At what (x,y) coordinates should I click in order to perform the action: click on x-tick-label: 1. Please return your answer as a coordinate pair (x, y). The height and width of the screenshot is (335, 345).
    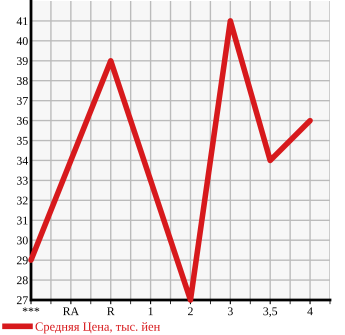
    Looking at the image, I should click on (150, 311).